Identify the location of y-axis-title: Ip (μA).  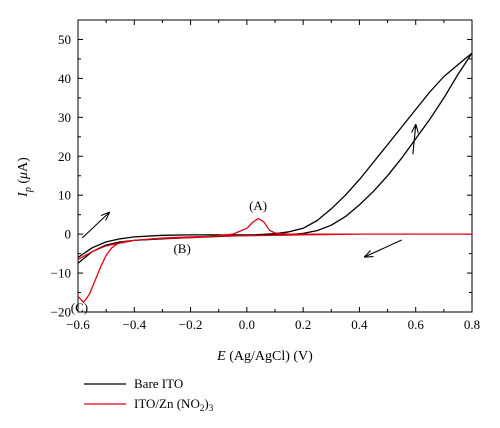
(25, 177).